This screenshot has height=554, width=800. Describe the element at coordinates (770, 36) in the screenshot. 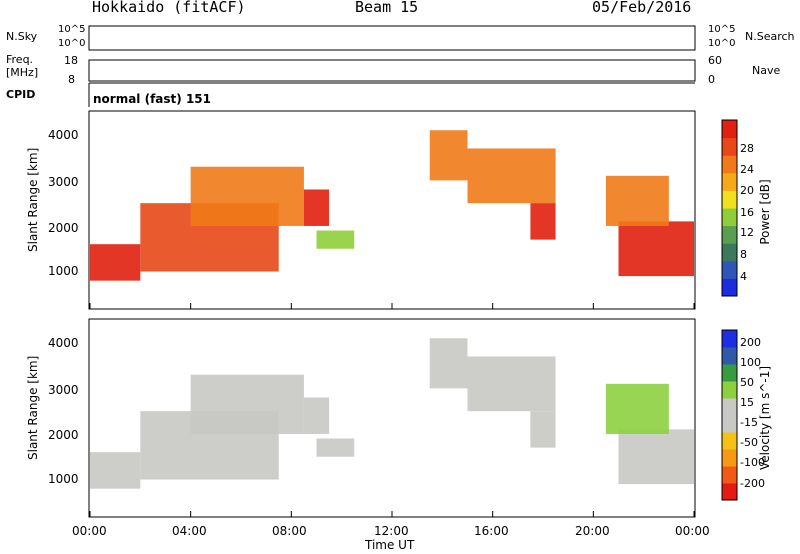

I see `noise-right-label: N.Search` at that location.